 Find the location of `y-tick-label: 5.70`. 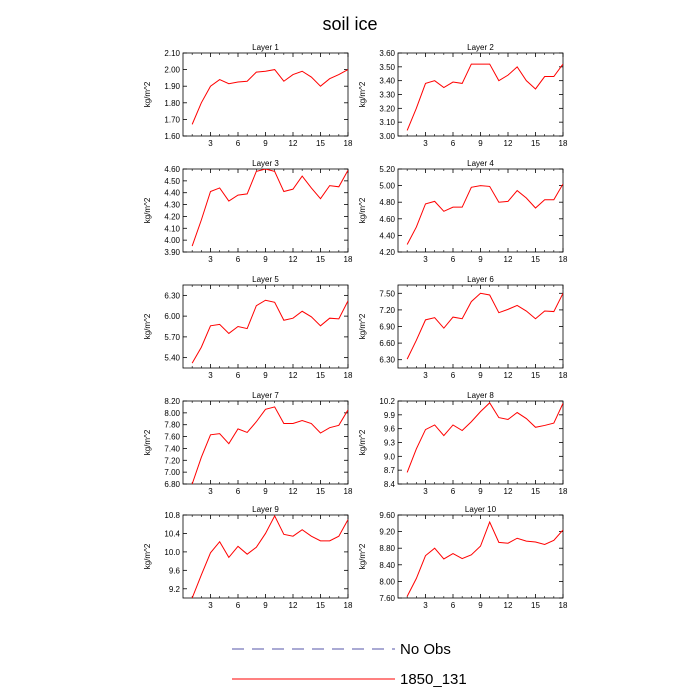

y-tick-label: 5.70 is located at coordinates (172, 337).